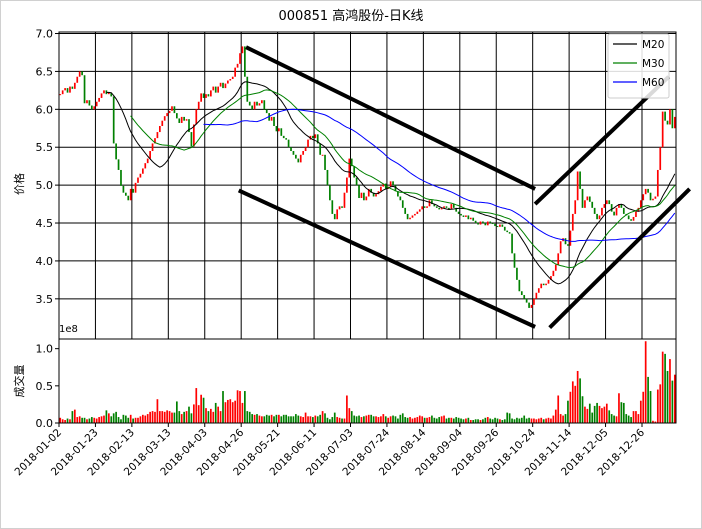 The width and height of the screenshot is (702, 529). Describe the element at coordinates (45, 423) in the screenshot. I see `volume-tick-label: 0.0` at that location.